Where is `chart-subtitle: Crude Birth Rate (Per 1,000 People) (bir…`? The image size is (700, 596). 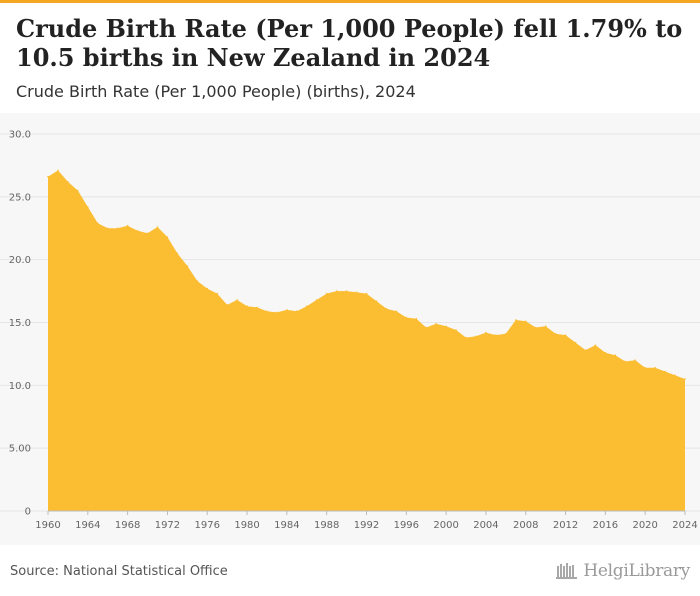 chart-subtitle: Crude Birth Rate (Per 1,000 People) (bir… is located at coordinates (216, 91).